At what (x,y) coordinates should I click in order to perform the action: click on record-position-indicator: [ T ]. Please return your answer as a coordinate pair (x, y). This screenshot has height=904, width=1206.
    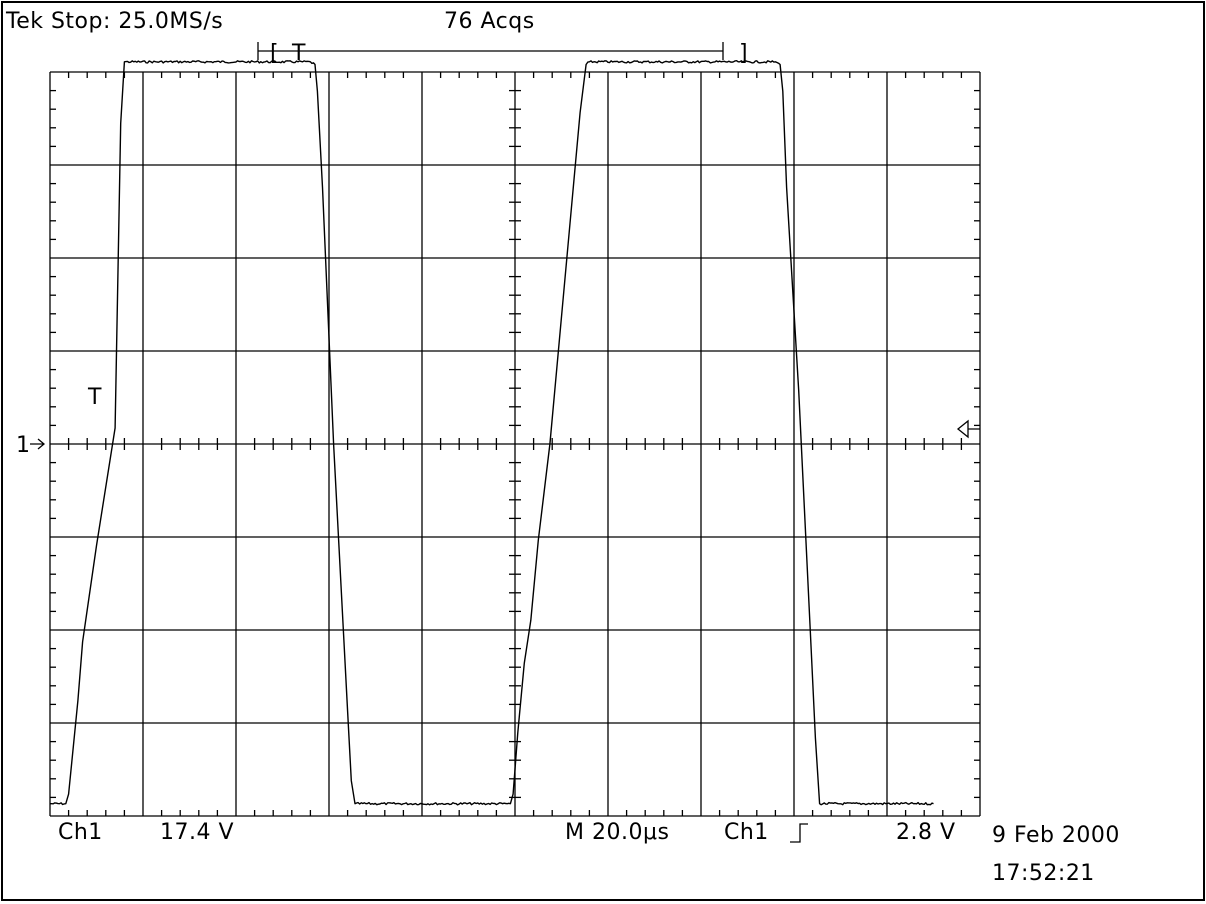
    Looking at the image, I should click on (502, 53).